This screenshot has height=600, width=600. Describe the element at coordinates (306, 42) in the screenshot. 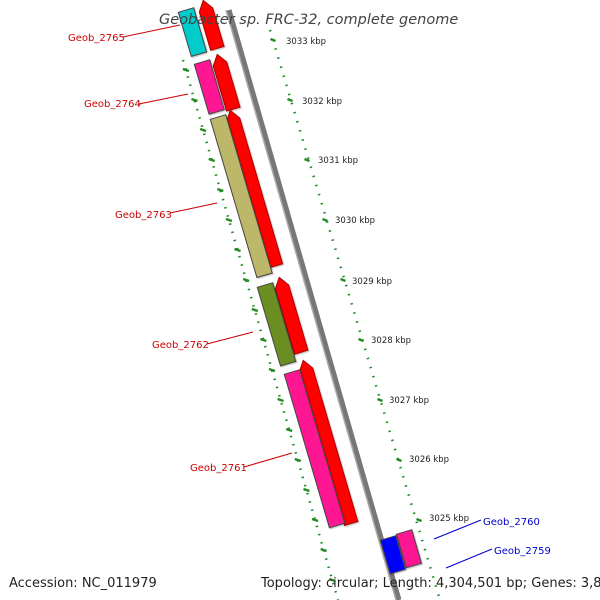

I see `kbp-label: 3033 kbp` at that location.